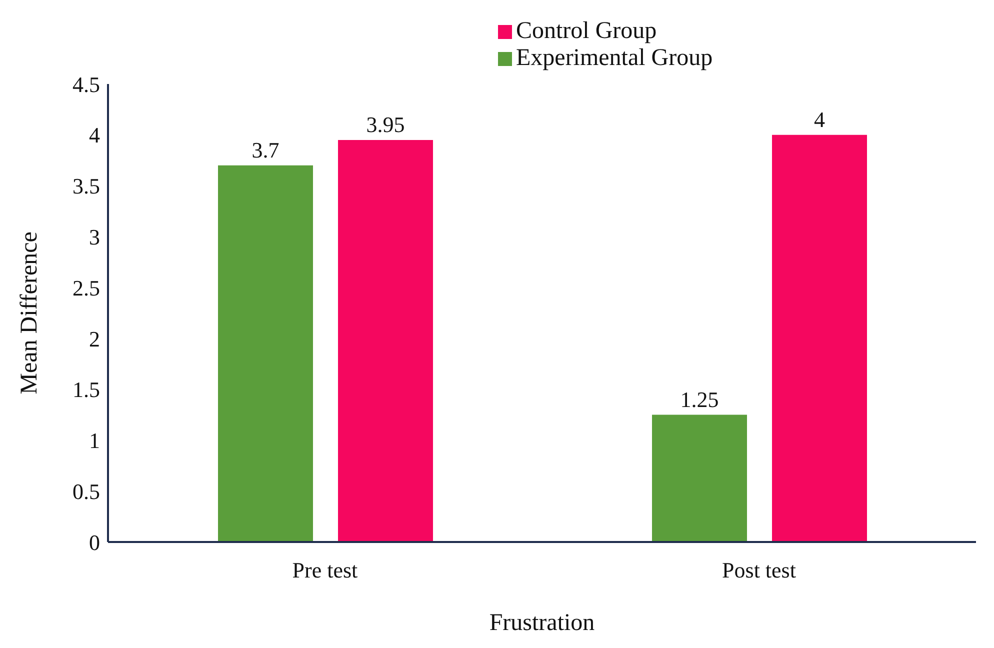  I want to click on y-tick-label: 4.5, so click(86, 84).